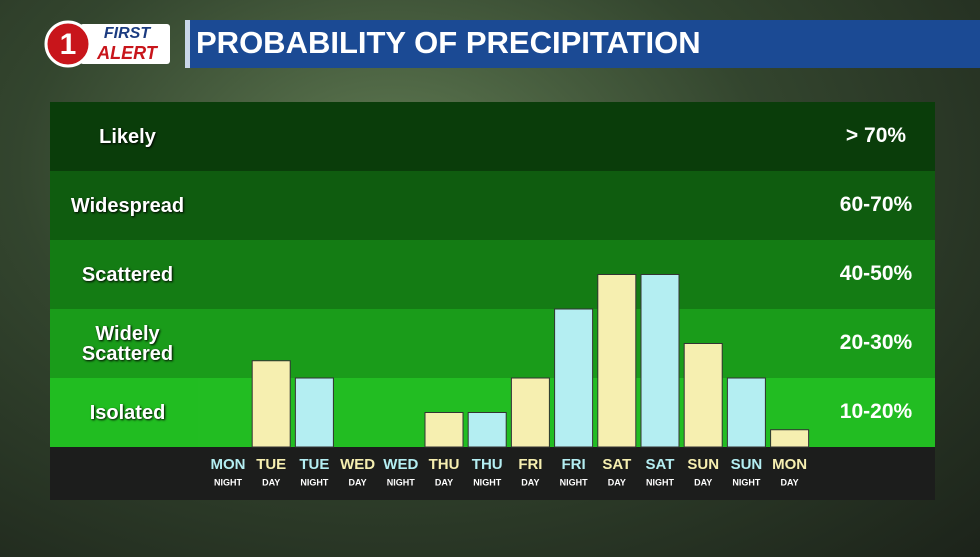 The width and height of the screenshot is (980, 557). I want to click on axis-strip, so click(492, 473).